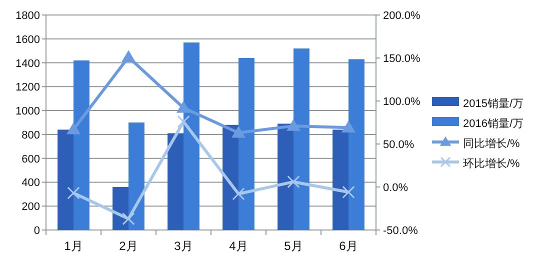 This screenshot has height=266, width=556. I want to click on y-tick-label: 200, so click(31, 207).